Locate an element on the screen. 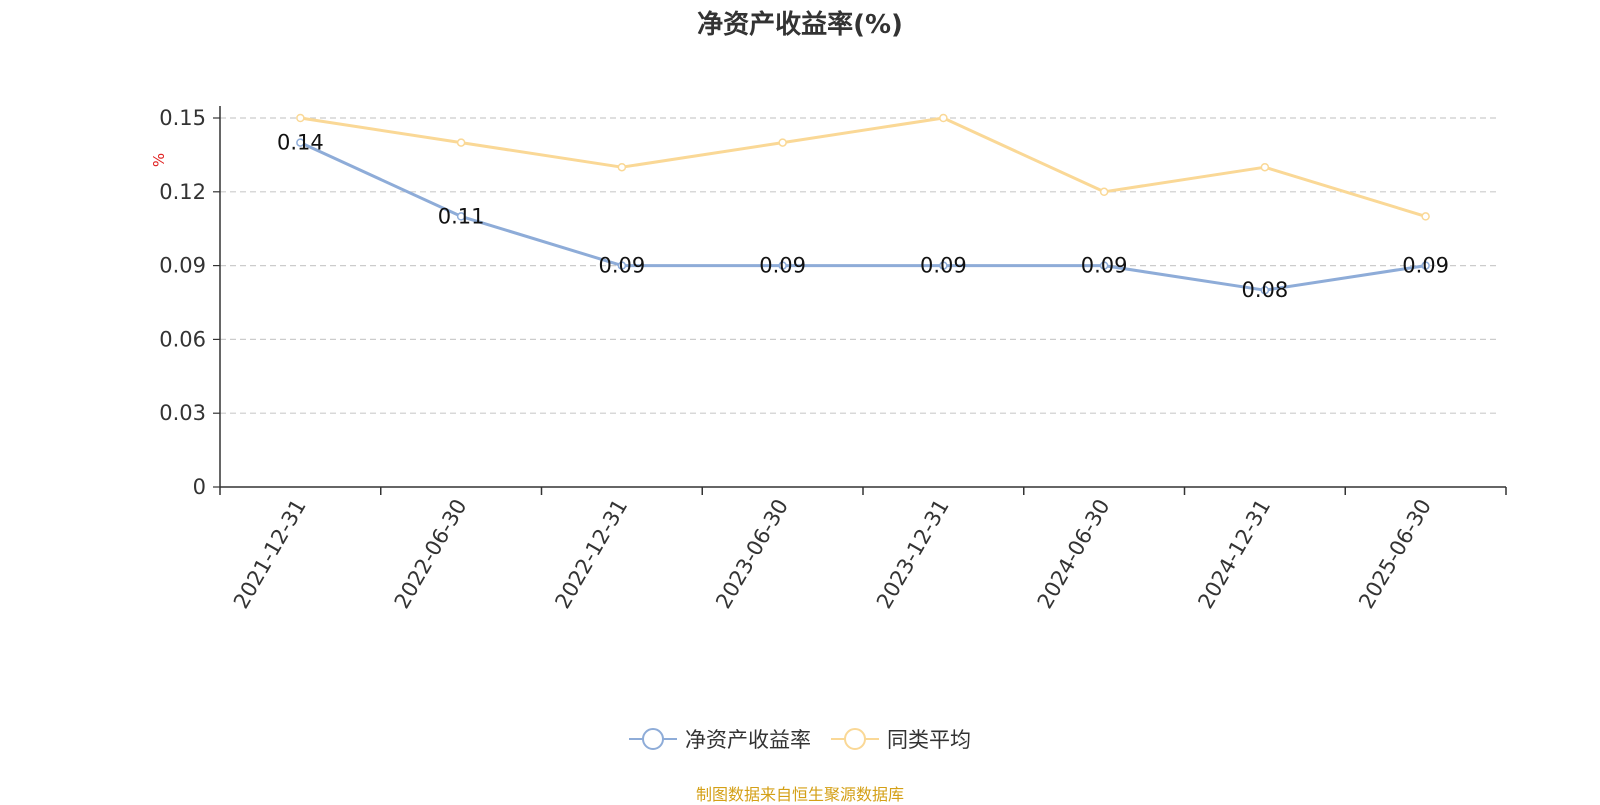 This screenshot has height=805, width=1600. y-tick-label: 0.03 is located at coordinates (182, 413).